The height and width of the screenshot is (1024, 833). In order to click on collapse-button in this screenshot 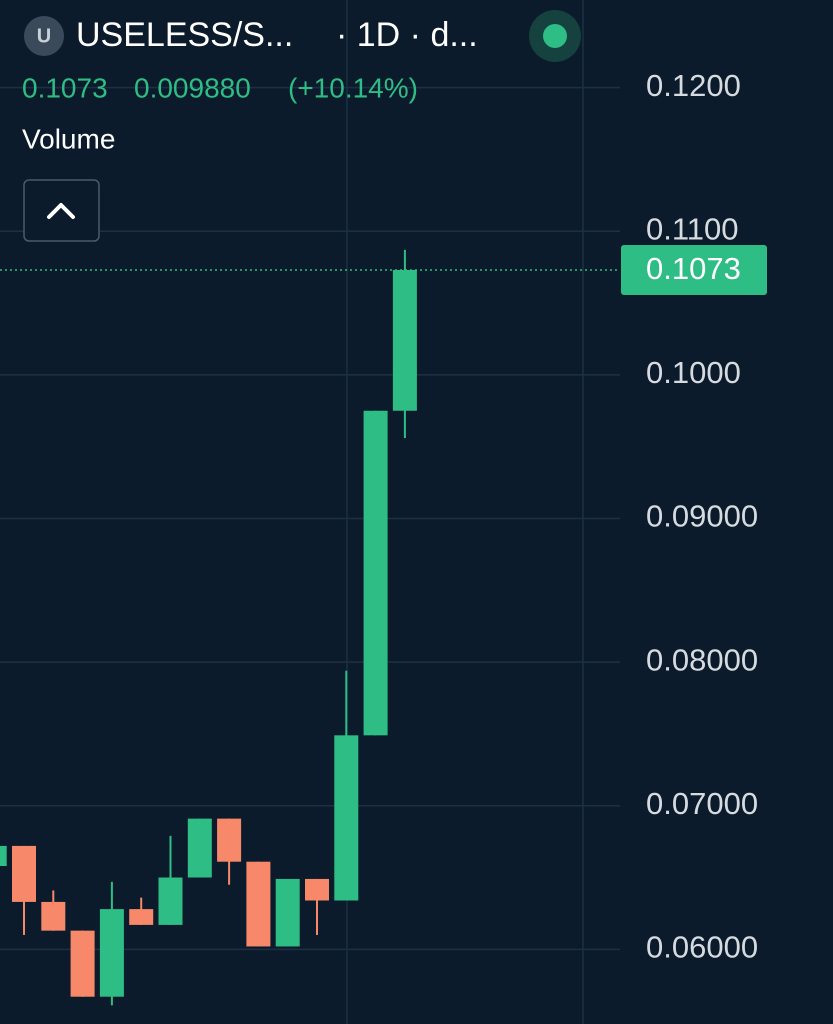, I will do `click(61, 210)`.